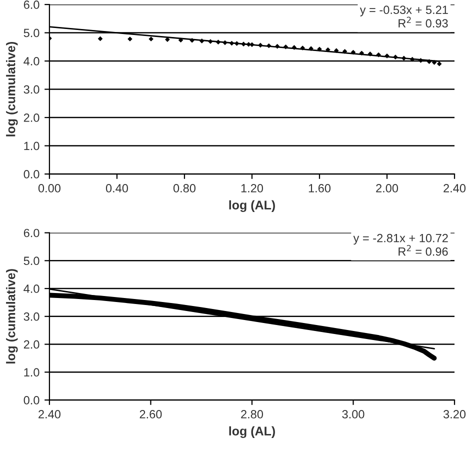 The width and height of the screenshot is (471, 452). Describe the element at coordinates (49, 188) in the screenshot. I see `x-tick-label: 0.00` at that location.